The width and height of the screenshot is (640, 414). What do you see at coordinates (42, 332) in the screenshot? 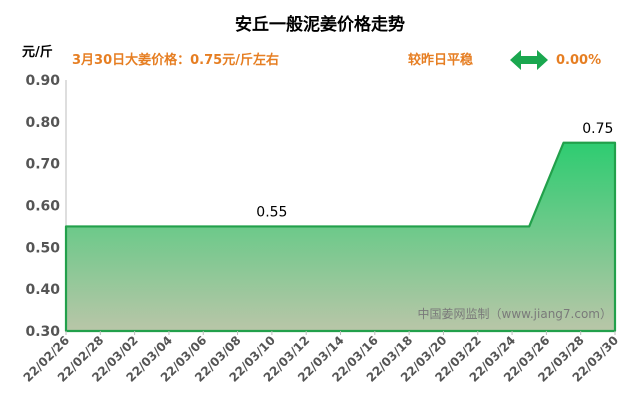
I see `y-tick-label: 0.30` at bounding box center [42, 332].